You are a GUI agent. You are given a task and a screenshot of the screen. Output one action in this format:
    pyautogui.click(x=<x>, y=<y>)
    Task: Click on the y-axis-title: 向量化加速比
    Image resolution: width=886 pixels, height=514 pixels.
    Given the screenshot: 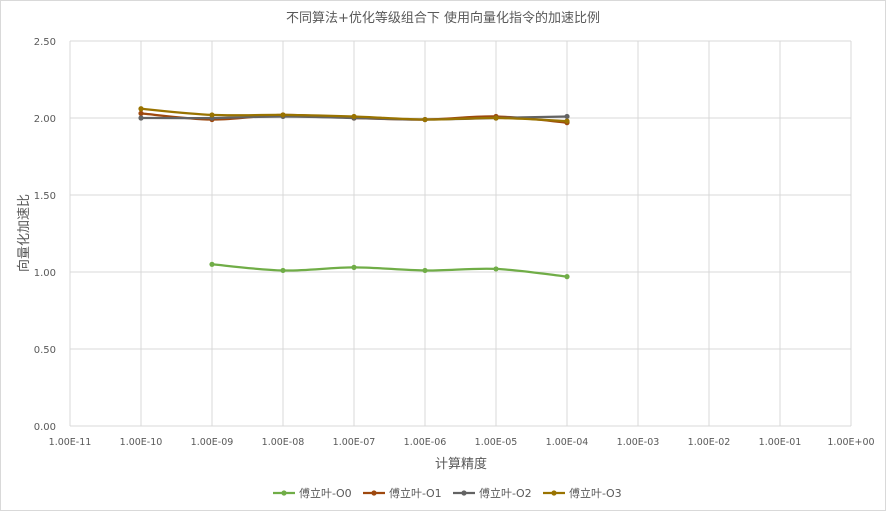 What is the action you would take?
    pyautogui.click(x=24, y=233)
    